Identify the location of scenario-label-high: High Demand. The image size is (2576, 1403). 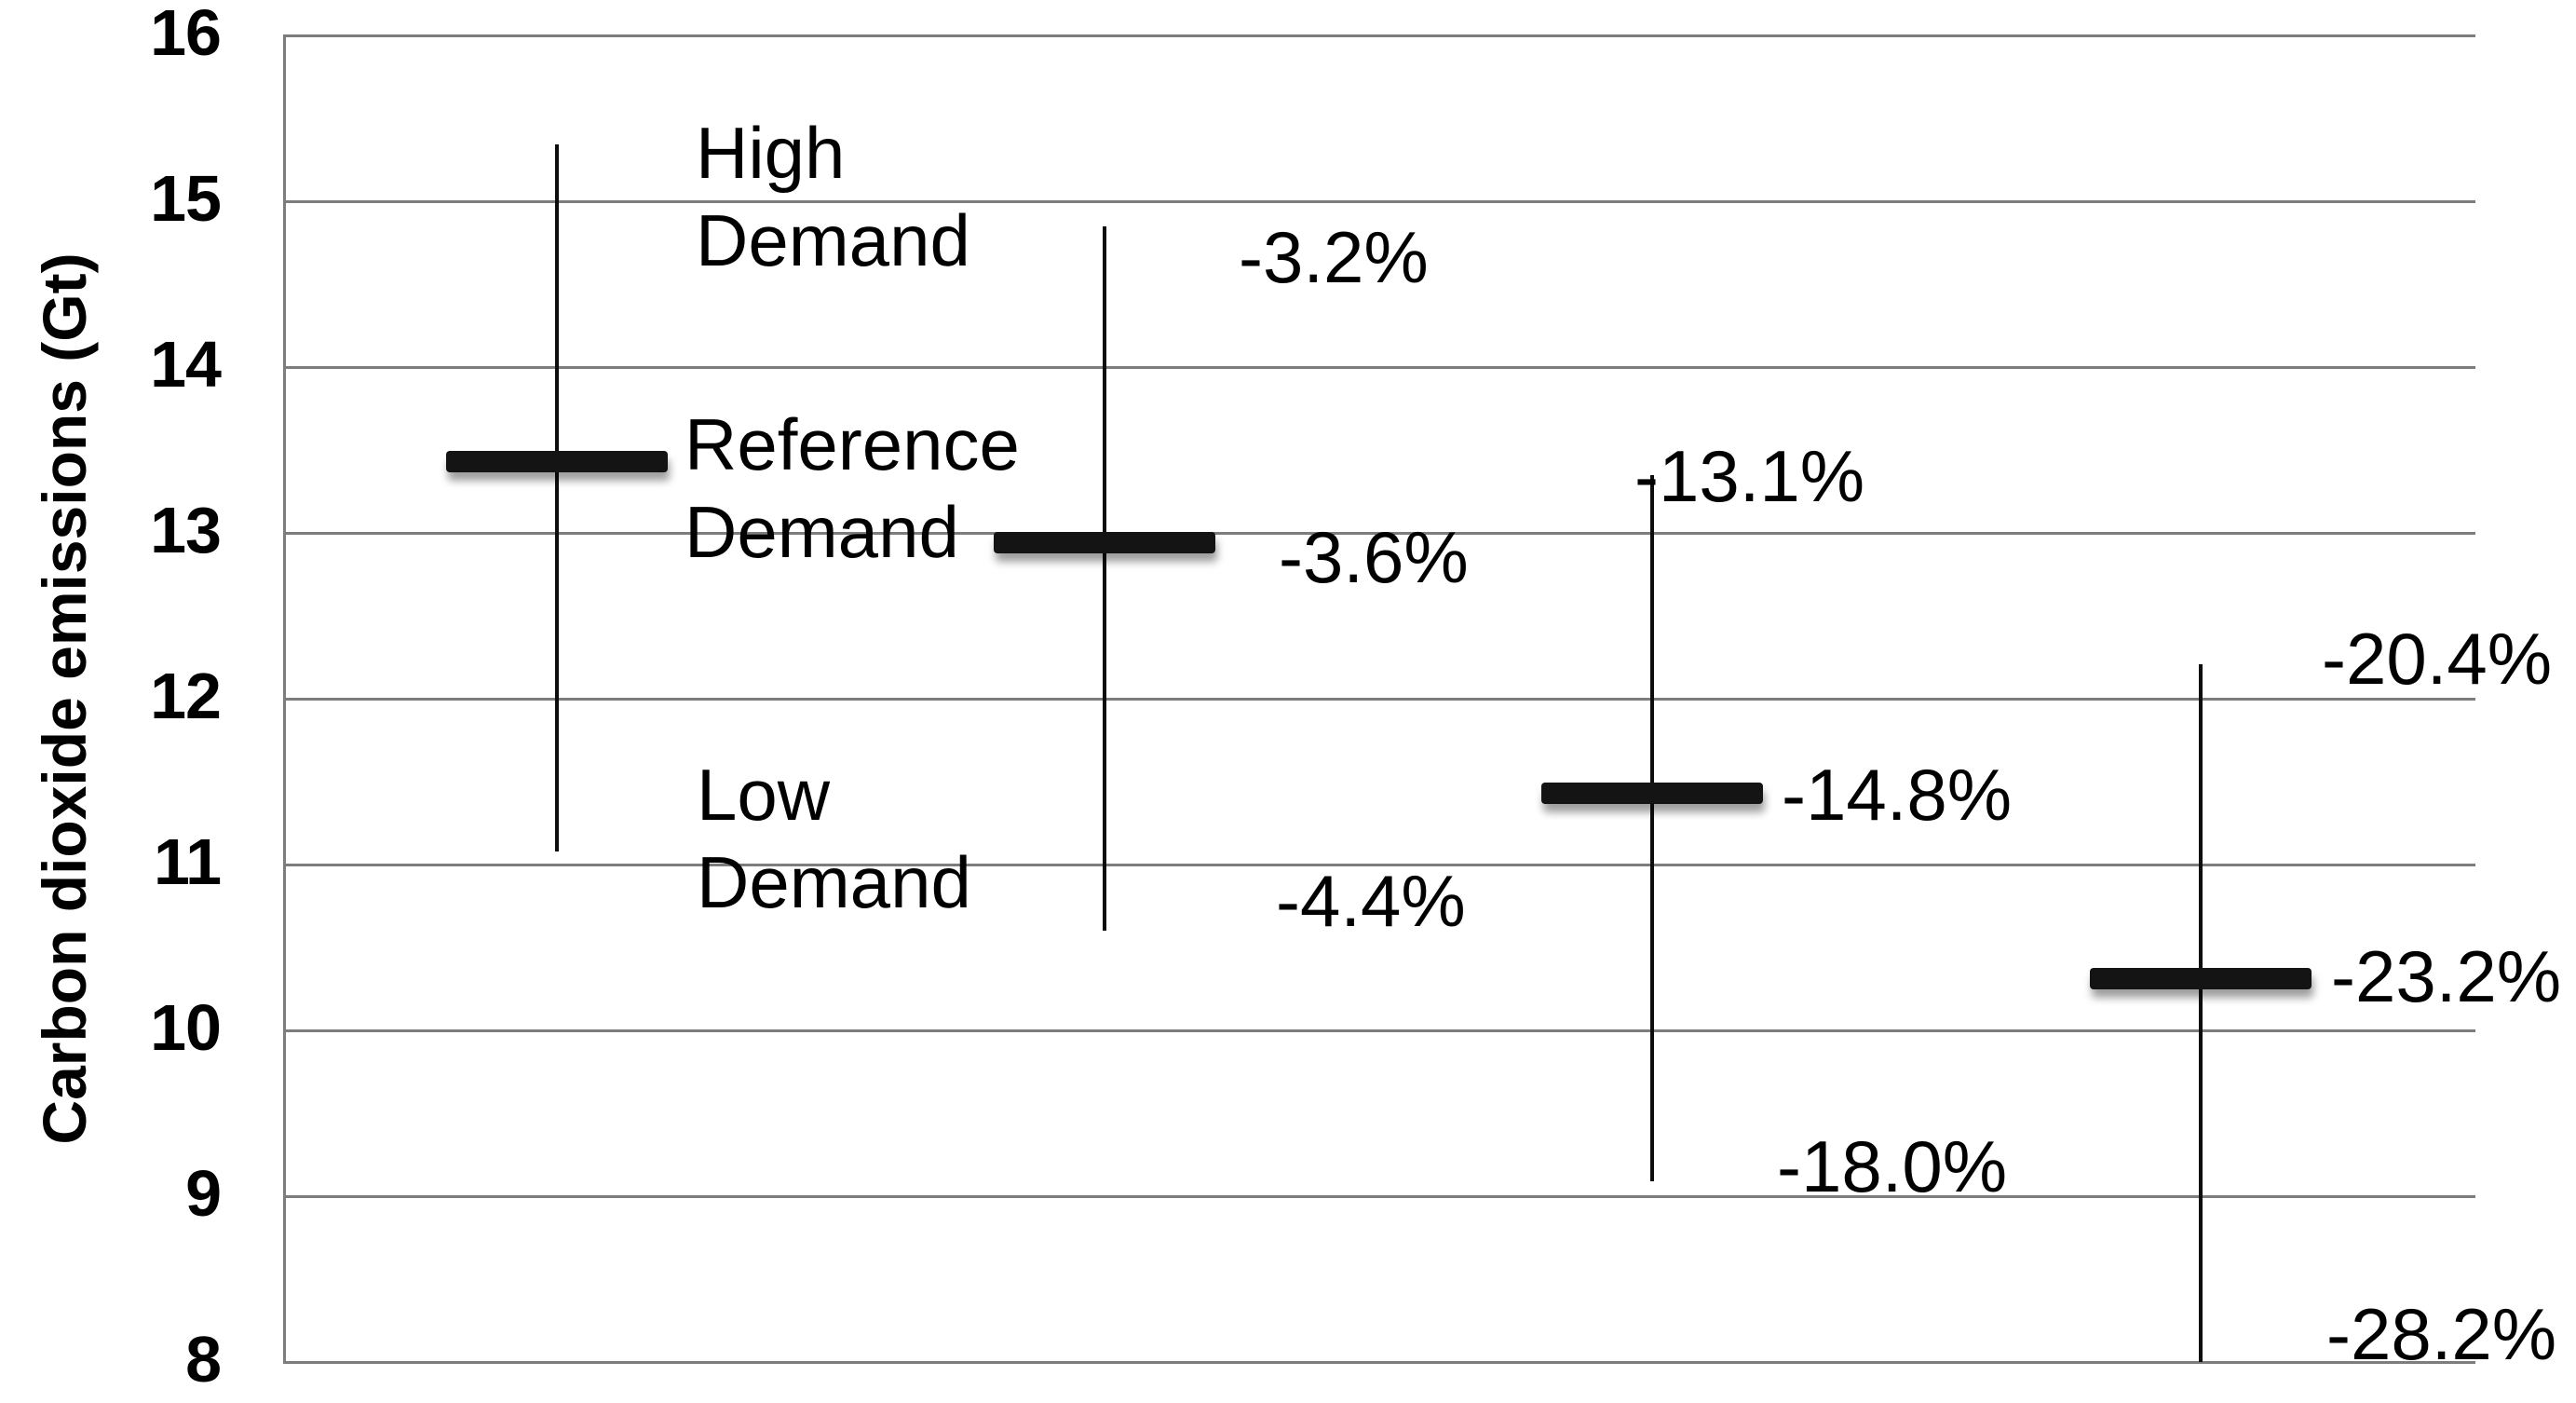
(833, 196).